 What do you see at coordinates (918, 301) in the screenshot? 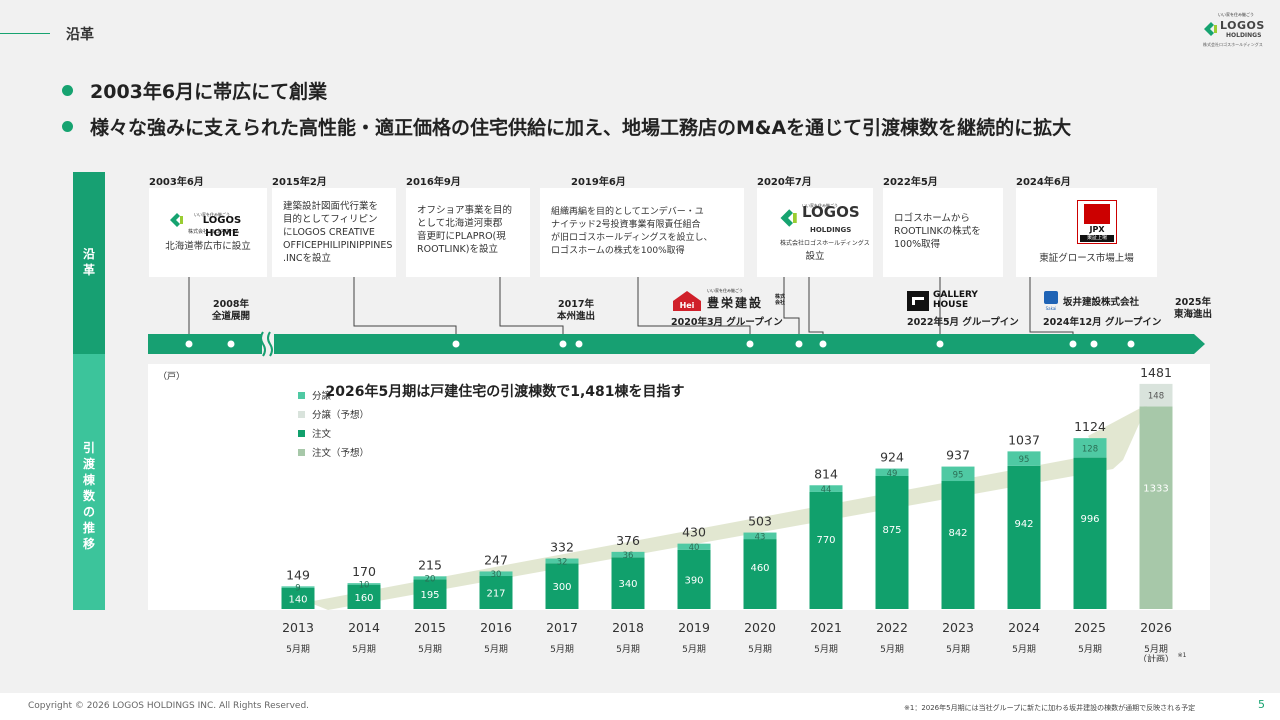
I see `gallery-house-icon` at bounding box center [918, 301].